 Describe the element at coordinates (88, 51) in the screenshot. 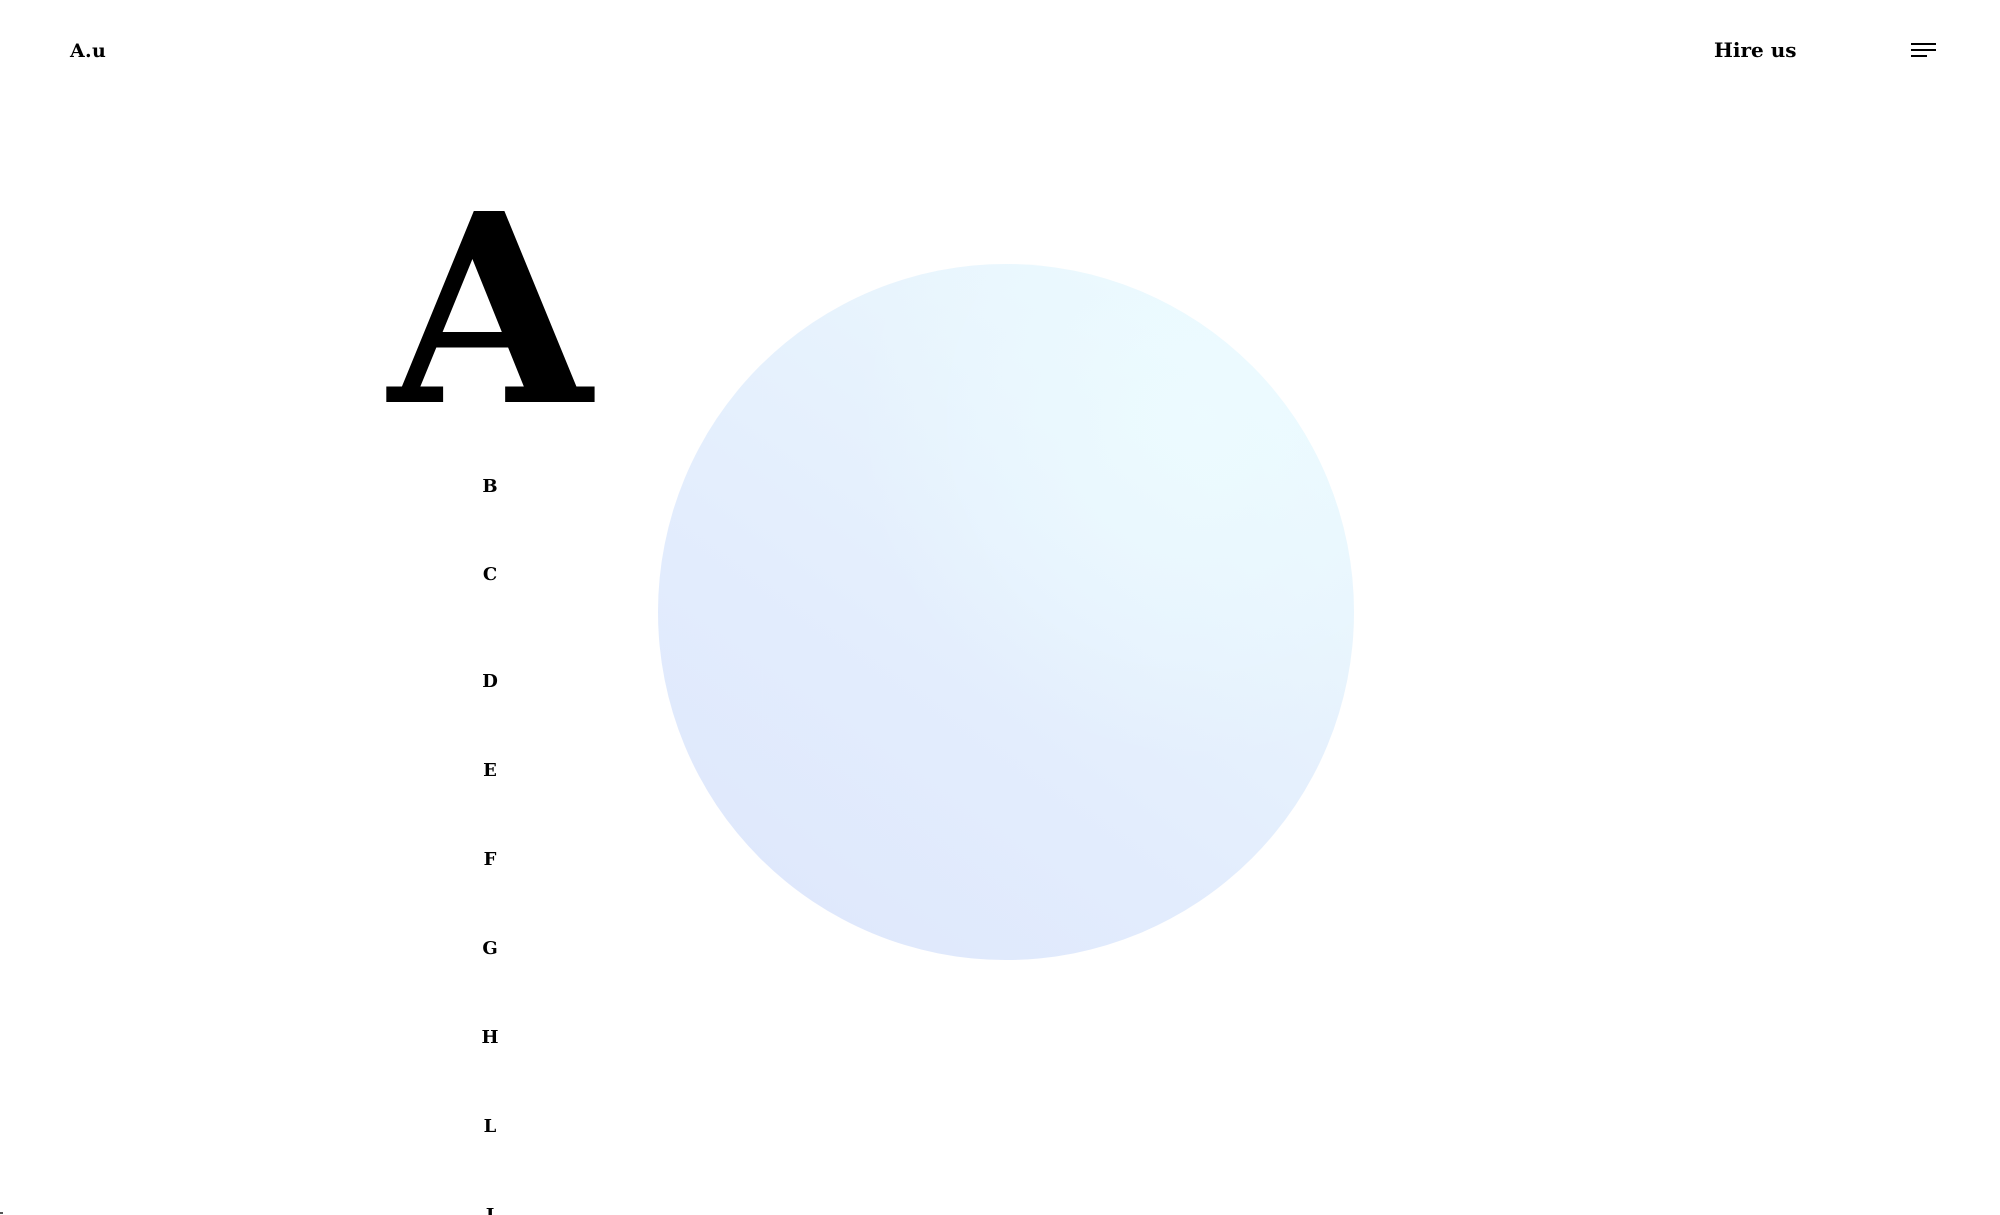

I see `site-logo: A.u` at that location.